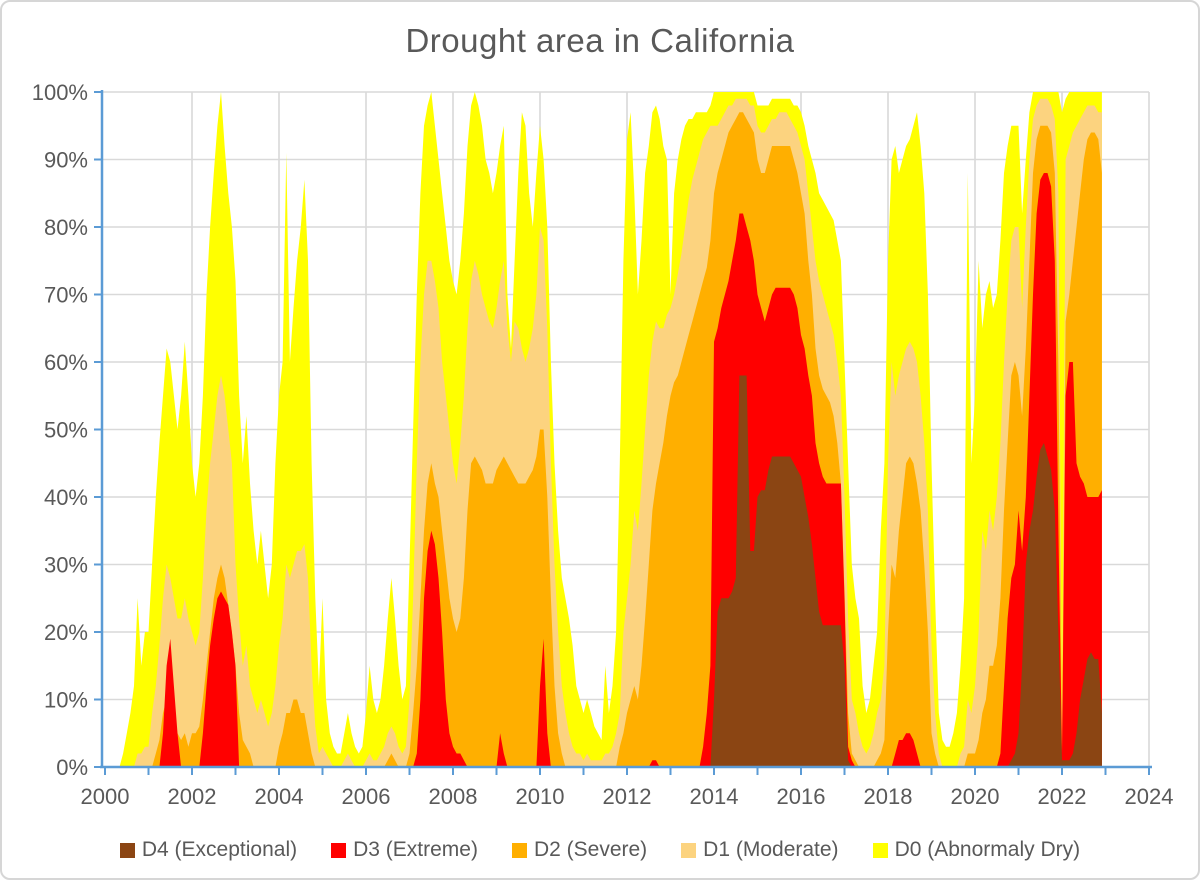 The image size is (1200, 880). What do you see at coordinates (714, 796) in the screenshot?
I see `x-tick-label: 2014` at bounding box center [714, 796].